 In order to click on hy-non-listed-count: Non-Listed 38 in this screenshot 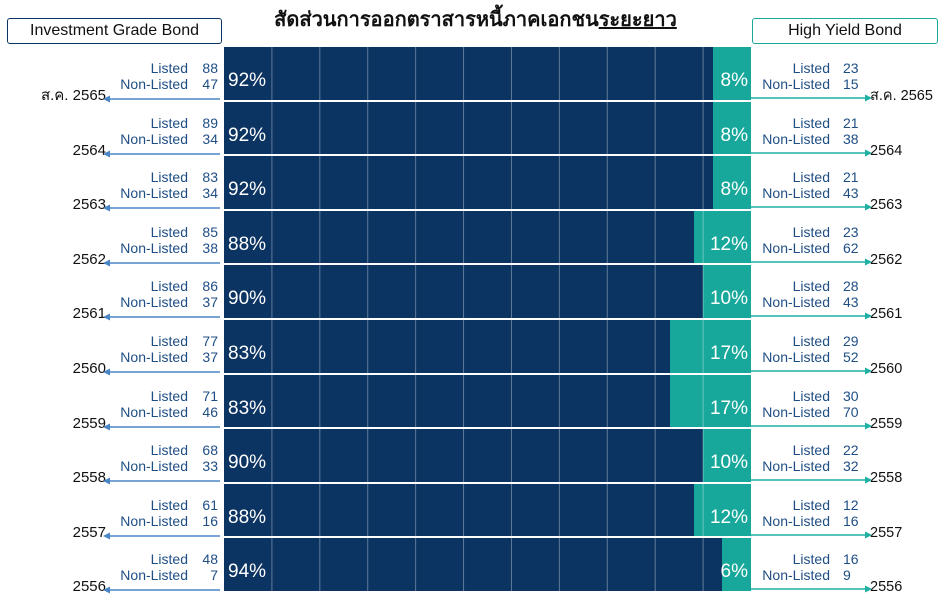, I will do `click(812, 139)`.